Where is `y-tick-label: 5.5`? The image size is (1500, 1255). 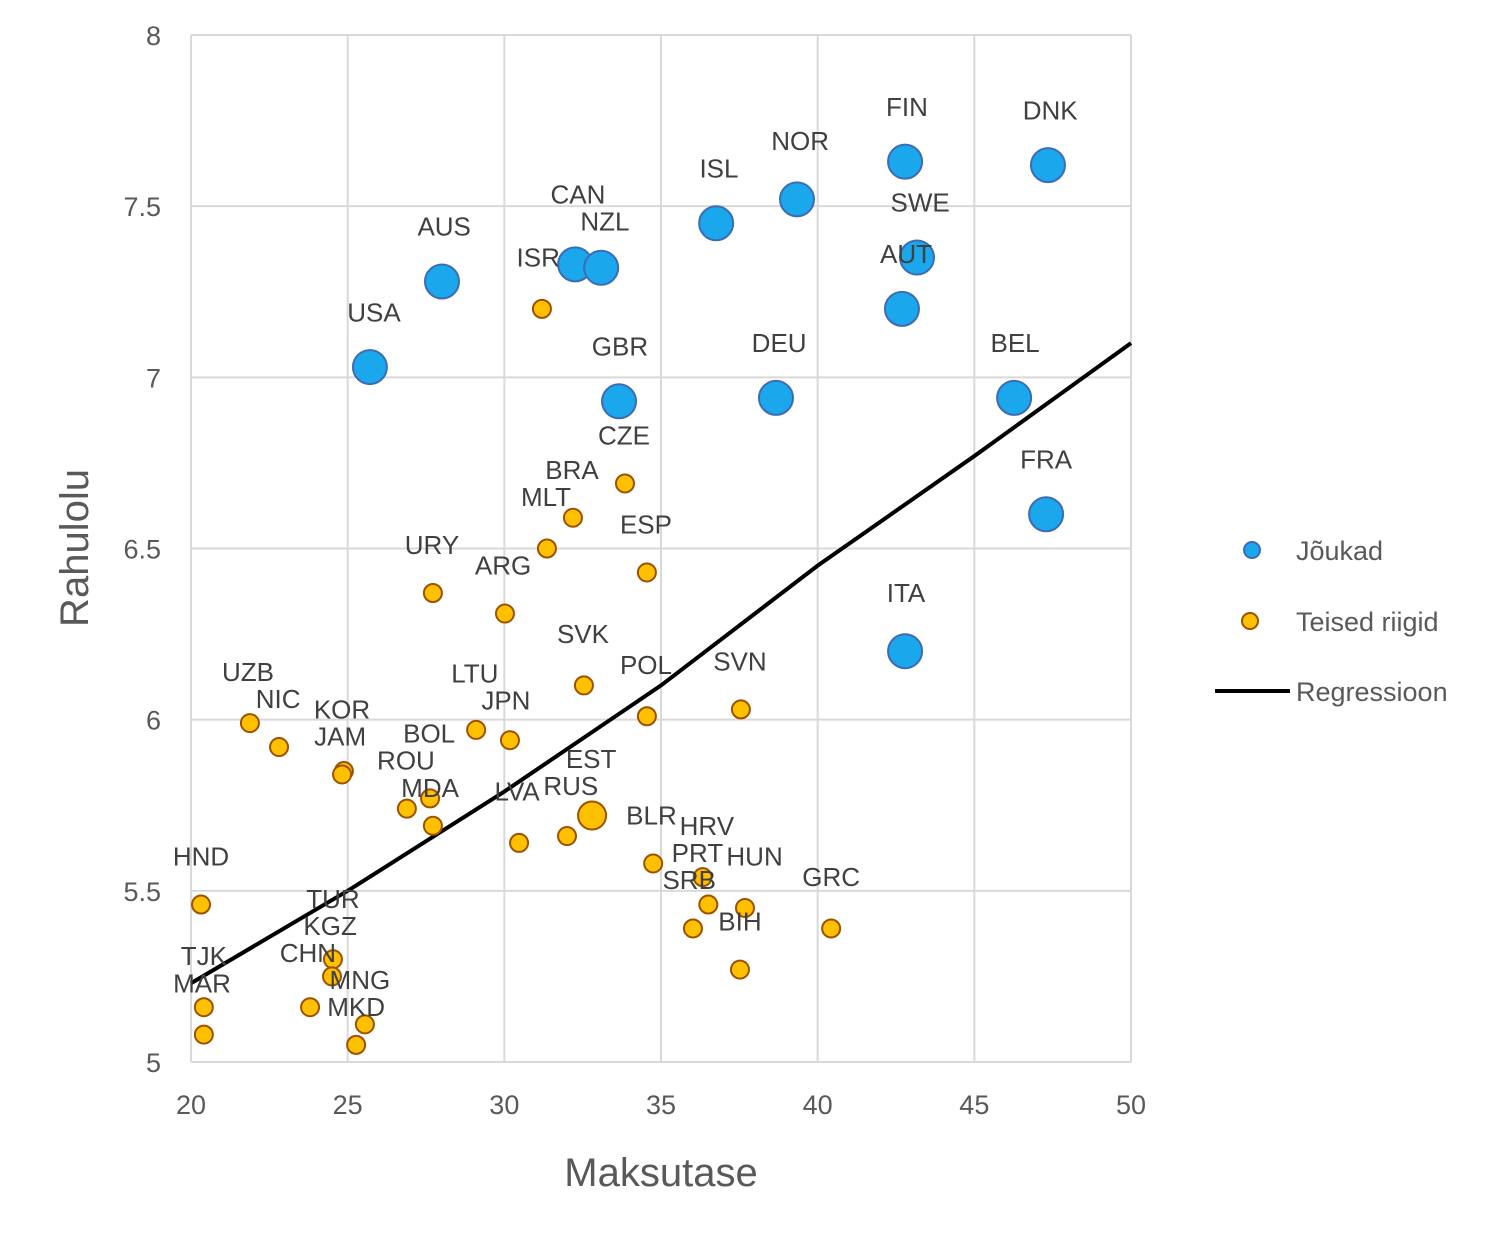
y-tick-label: 5.5 is located at coordinates (142, 892).